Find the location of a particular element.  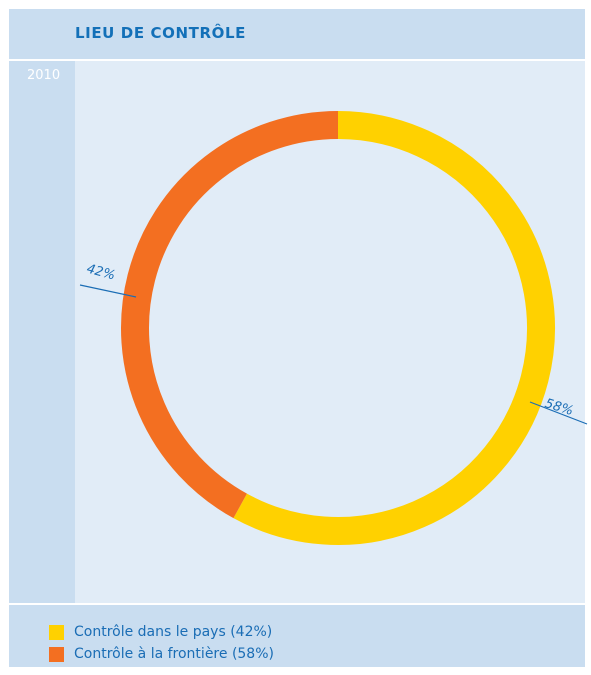

legend-item-frontiere: Contrôle à la frontière (58%) is located at coordinates (161, 654).